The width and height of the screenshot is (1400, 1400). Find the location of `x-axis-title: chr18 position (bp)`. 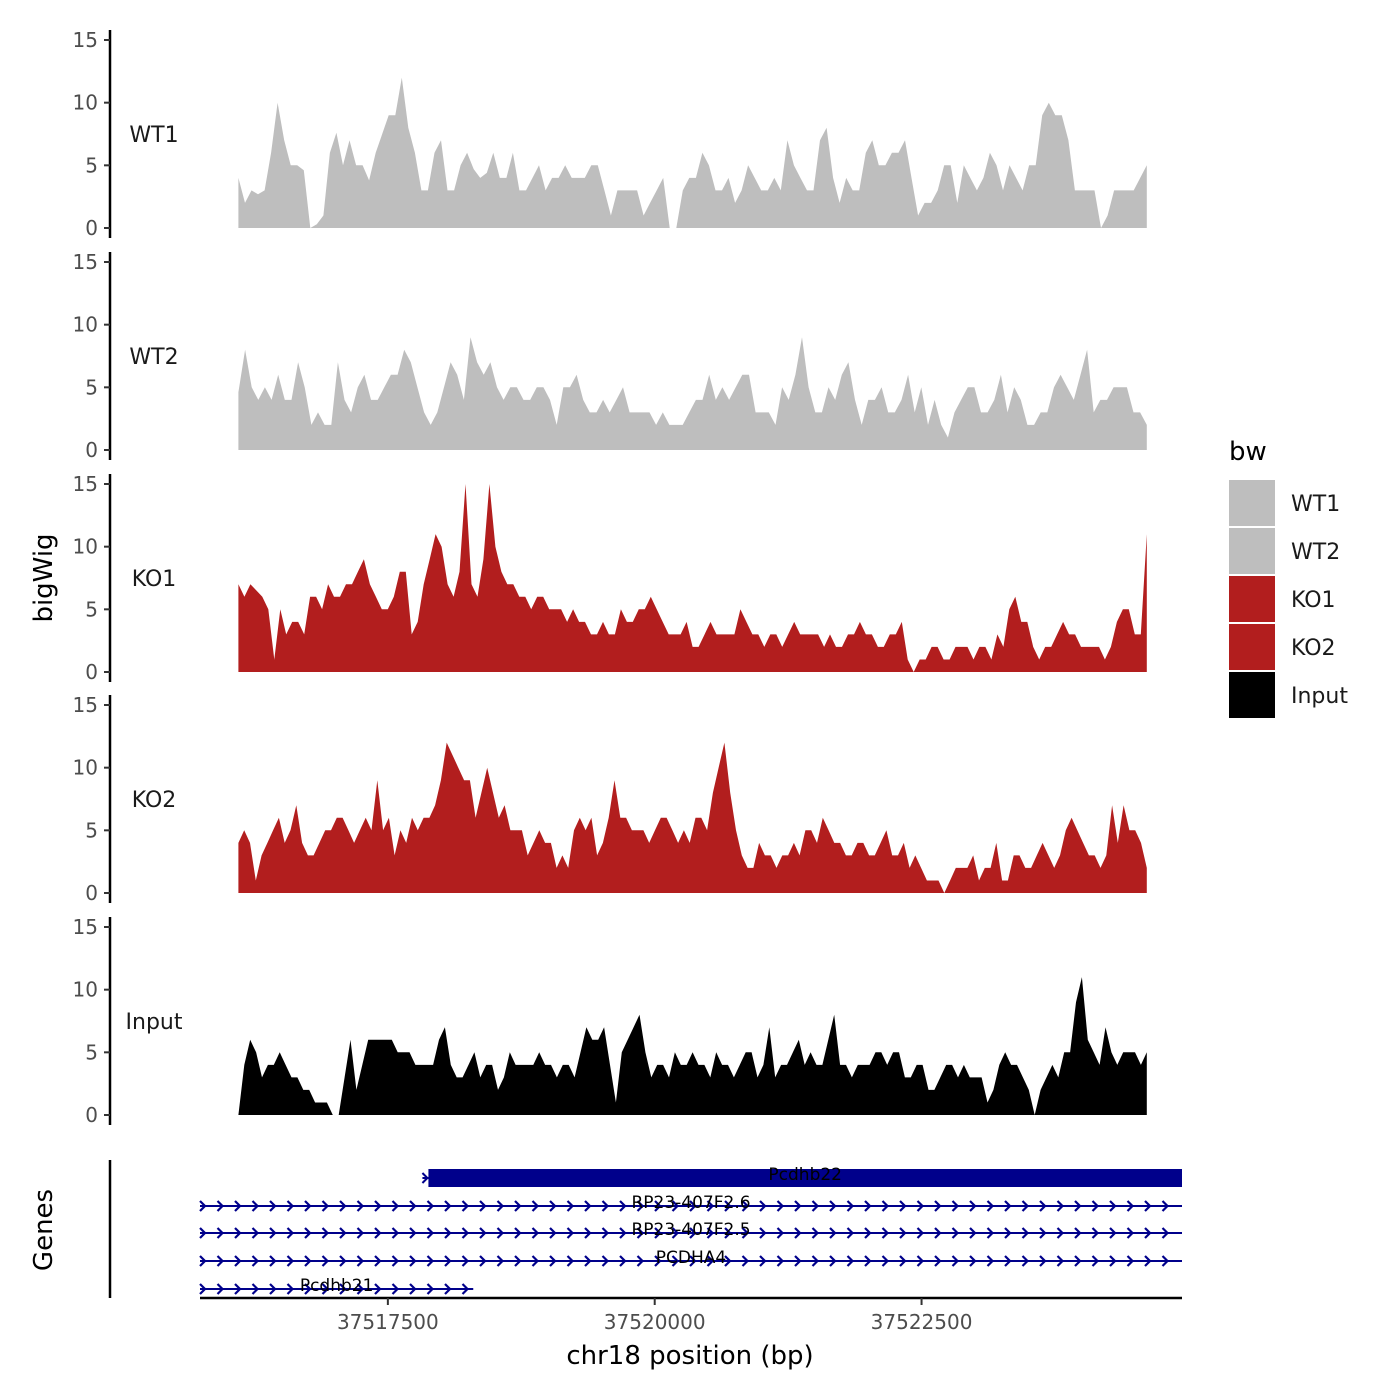

x-axis-title: chr18 position (bp) is located at coordinates (689, 1356).